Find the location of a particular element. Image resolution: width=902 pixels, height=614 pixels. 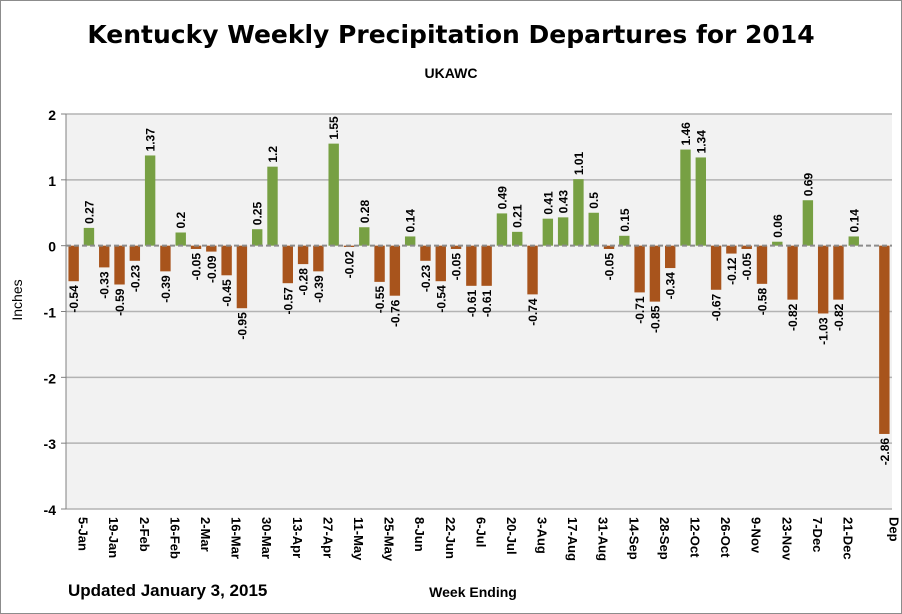

data-label: -0.45 is located at coordinates (227, 293).